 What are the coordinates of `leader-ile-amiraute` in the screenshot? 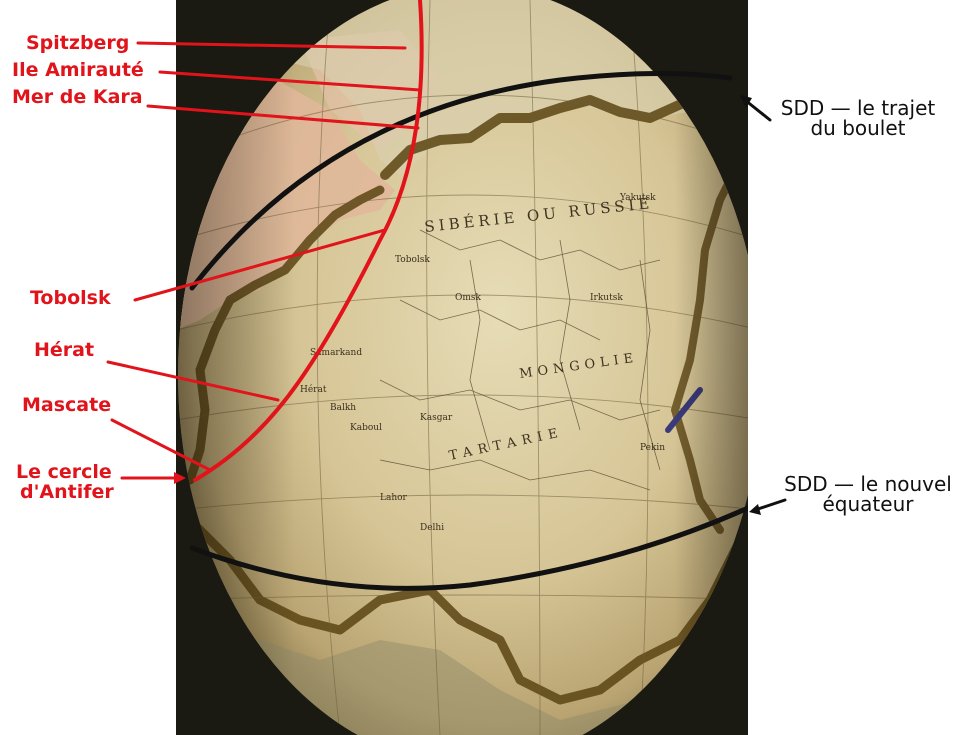 It's located at (290, 81).